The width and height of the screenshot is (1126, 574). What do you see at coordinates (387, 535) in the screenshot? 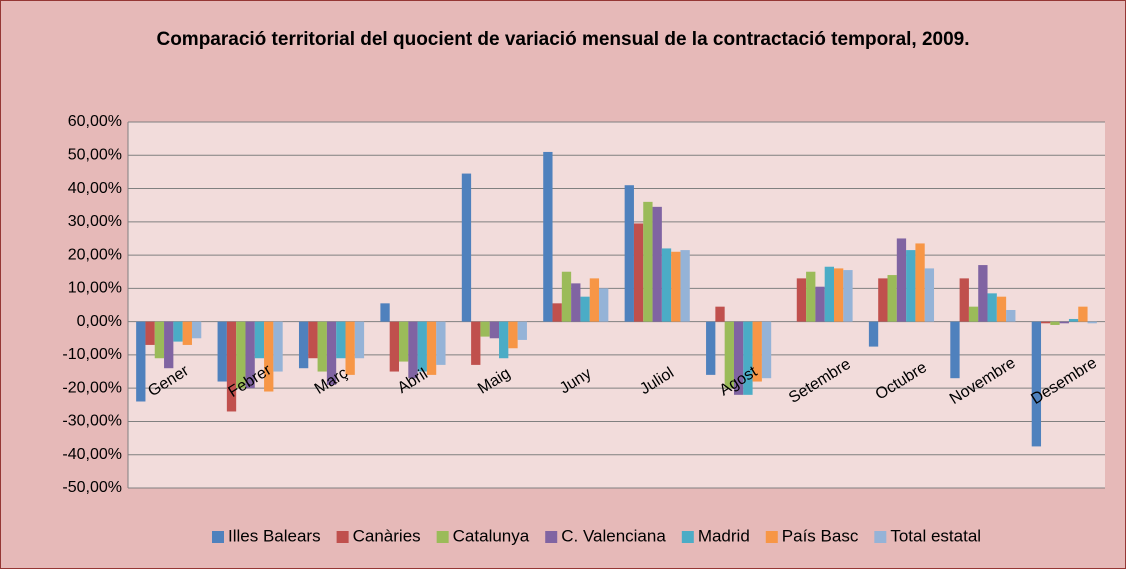
I see `legend-label: Canàries` at bounding box center [387, 535].